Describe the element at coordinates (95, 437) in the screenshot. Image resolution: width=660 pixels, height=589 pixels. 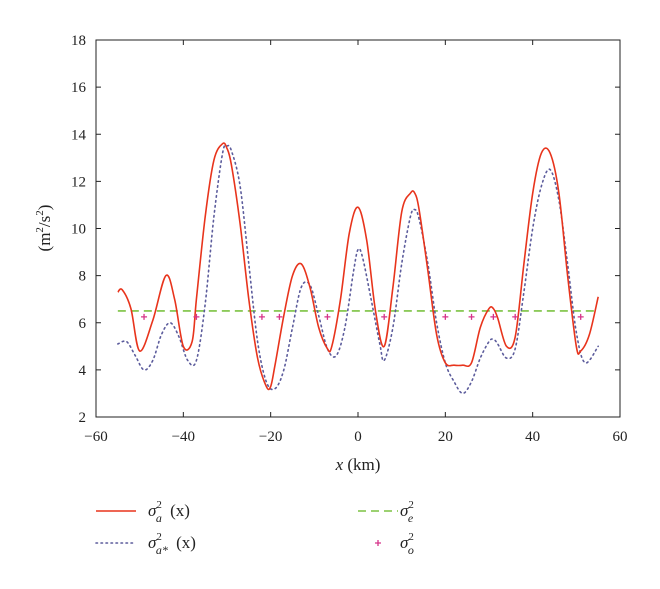
I see `x-tick-label: −60` at that location.